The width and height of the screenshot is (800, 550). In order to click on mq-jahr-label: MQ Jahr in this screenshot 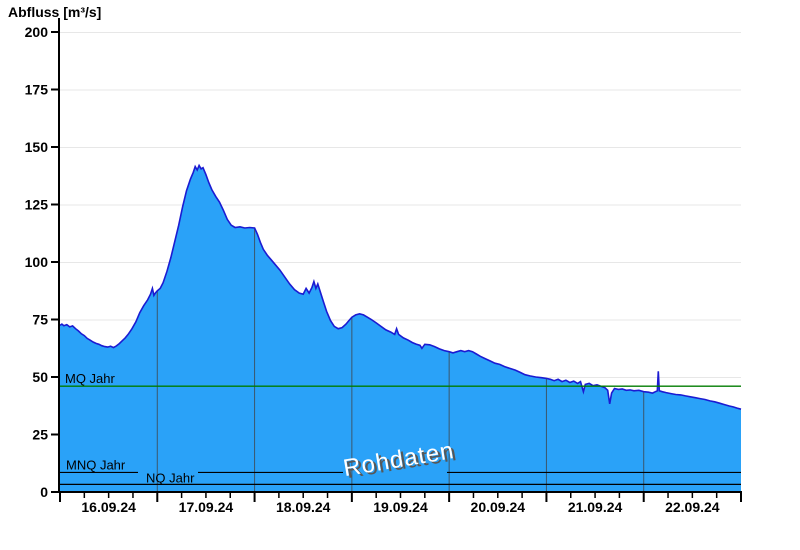, I will do `click(90, 378)`.